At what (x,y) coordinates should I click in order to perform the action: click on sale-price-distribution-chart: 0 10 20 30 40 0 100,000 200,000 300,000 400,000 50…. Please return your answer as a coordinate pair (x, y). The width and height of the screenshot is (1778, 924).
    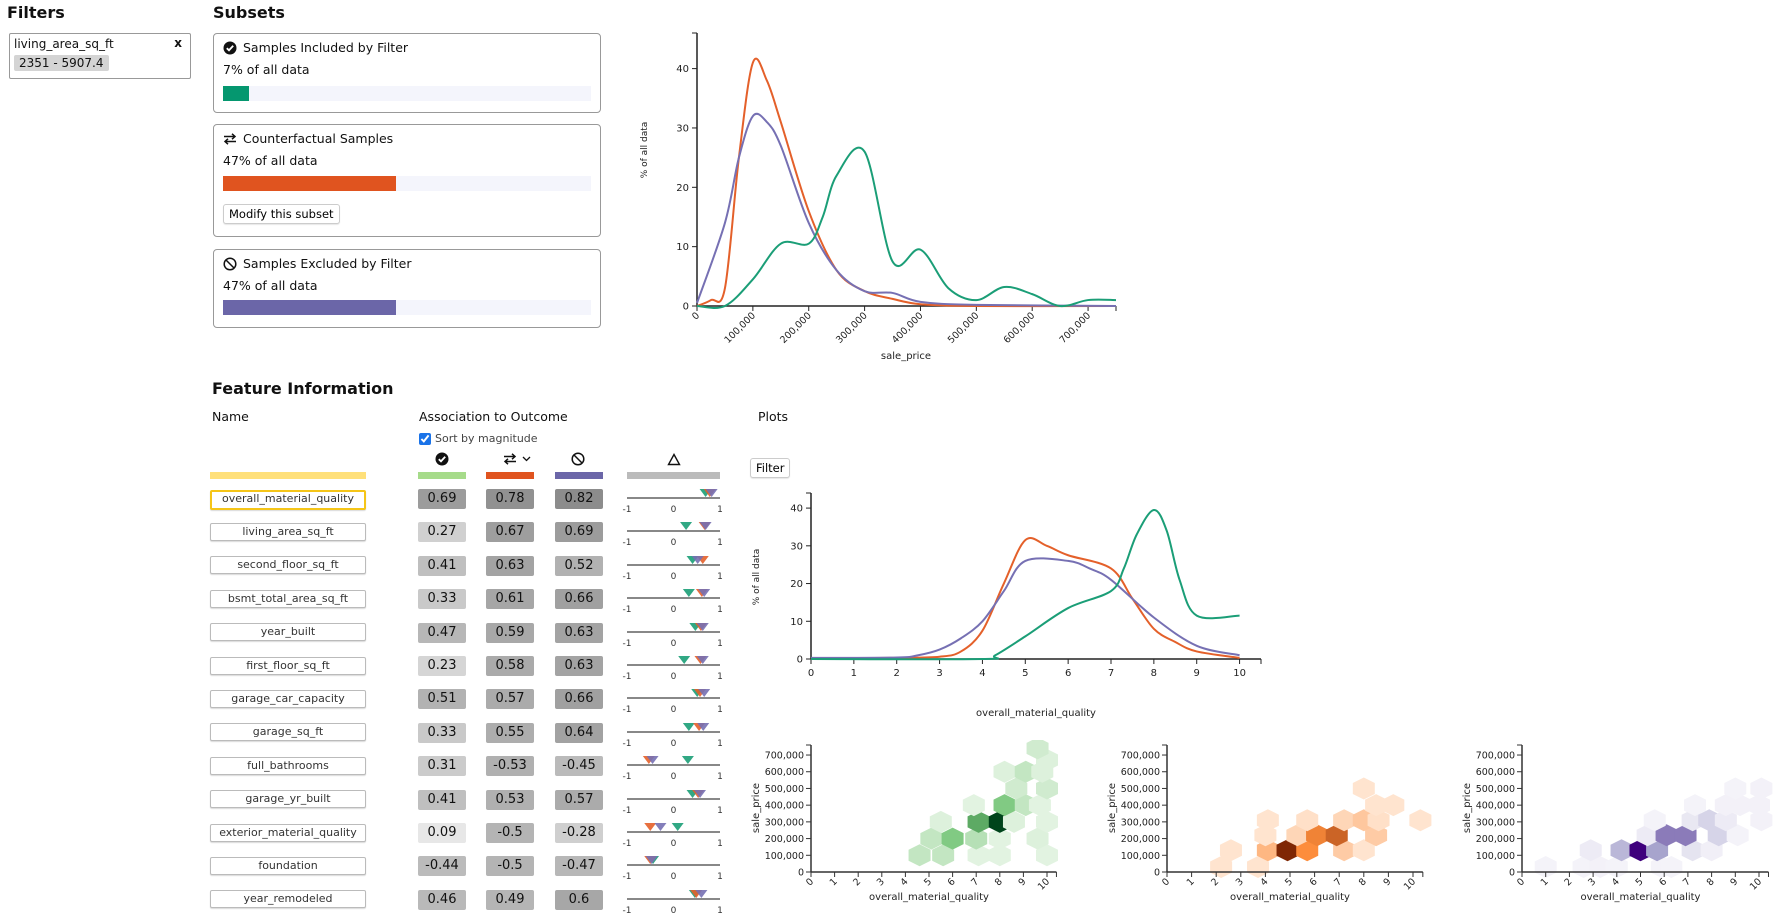
    Looking at the image, I should click on (878, 197).